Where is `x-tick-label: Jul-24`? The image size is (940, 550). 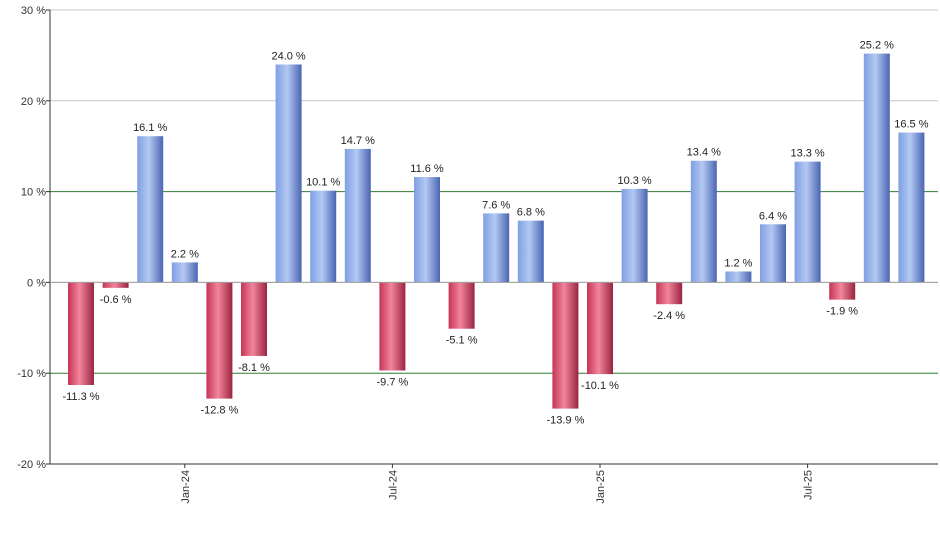
x-tick-label: Jul-24 is located at coordinates (393, 485).